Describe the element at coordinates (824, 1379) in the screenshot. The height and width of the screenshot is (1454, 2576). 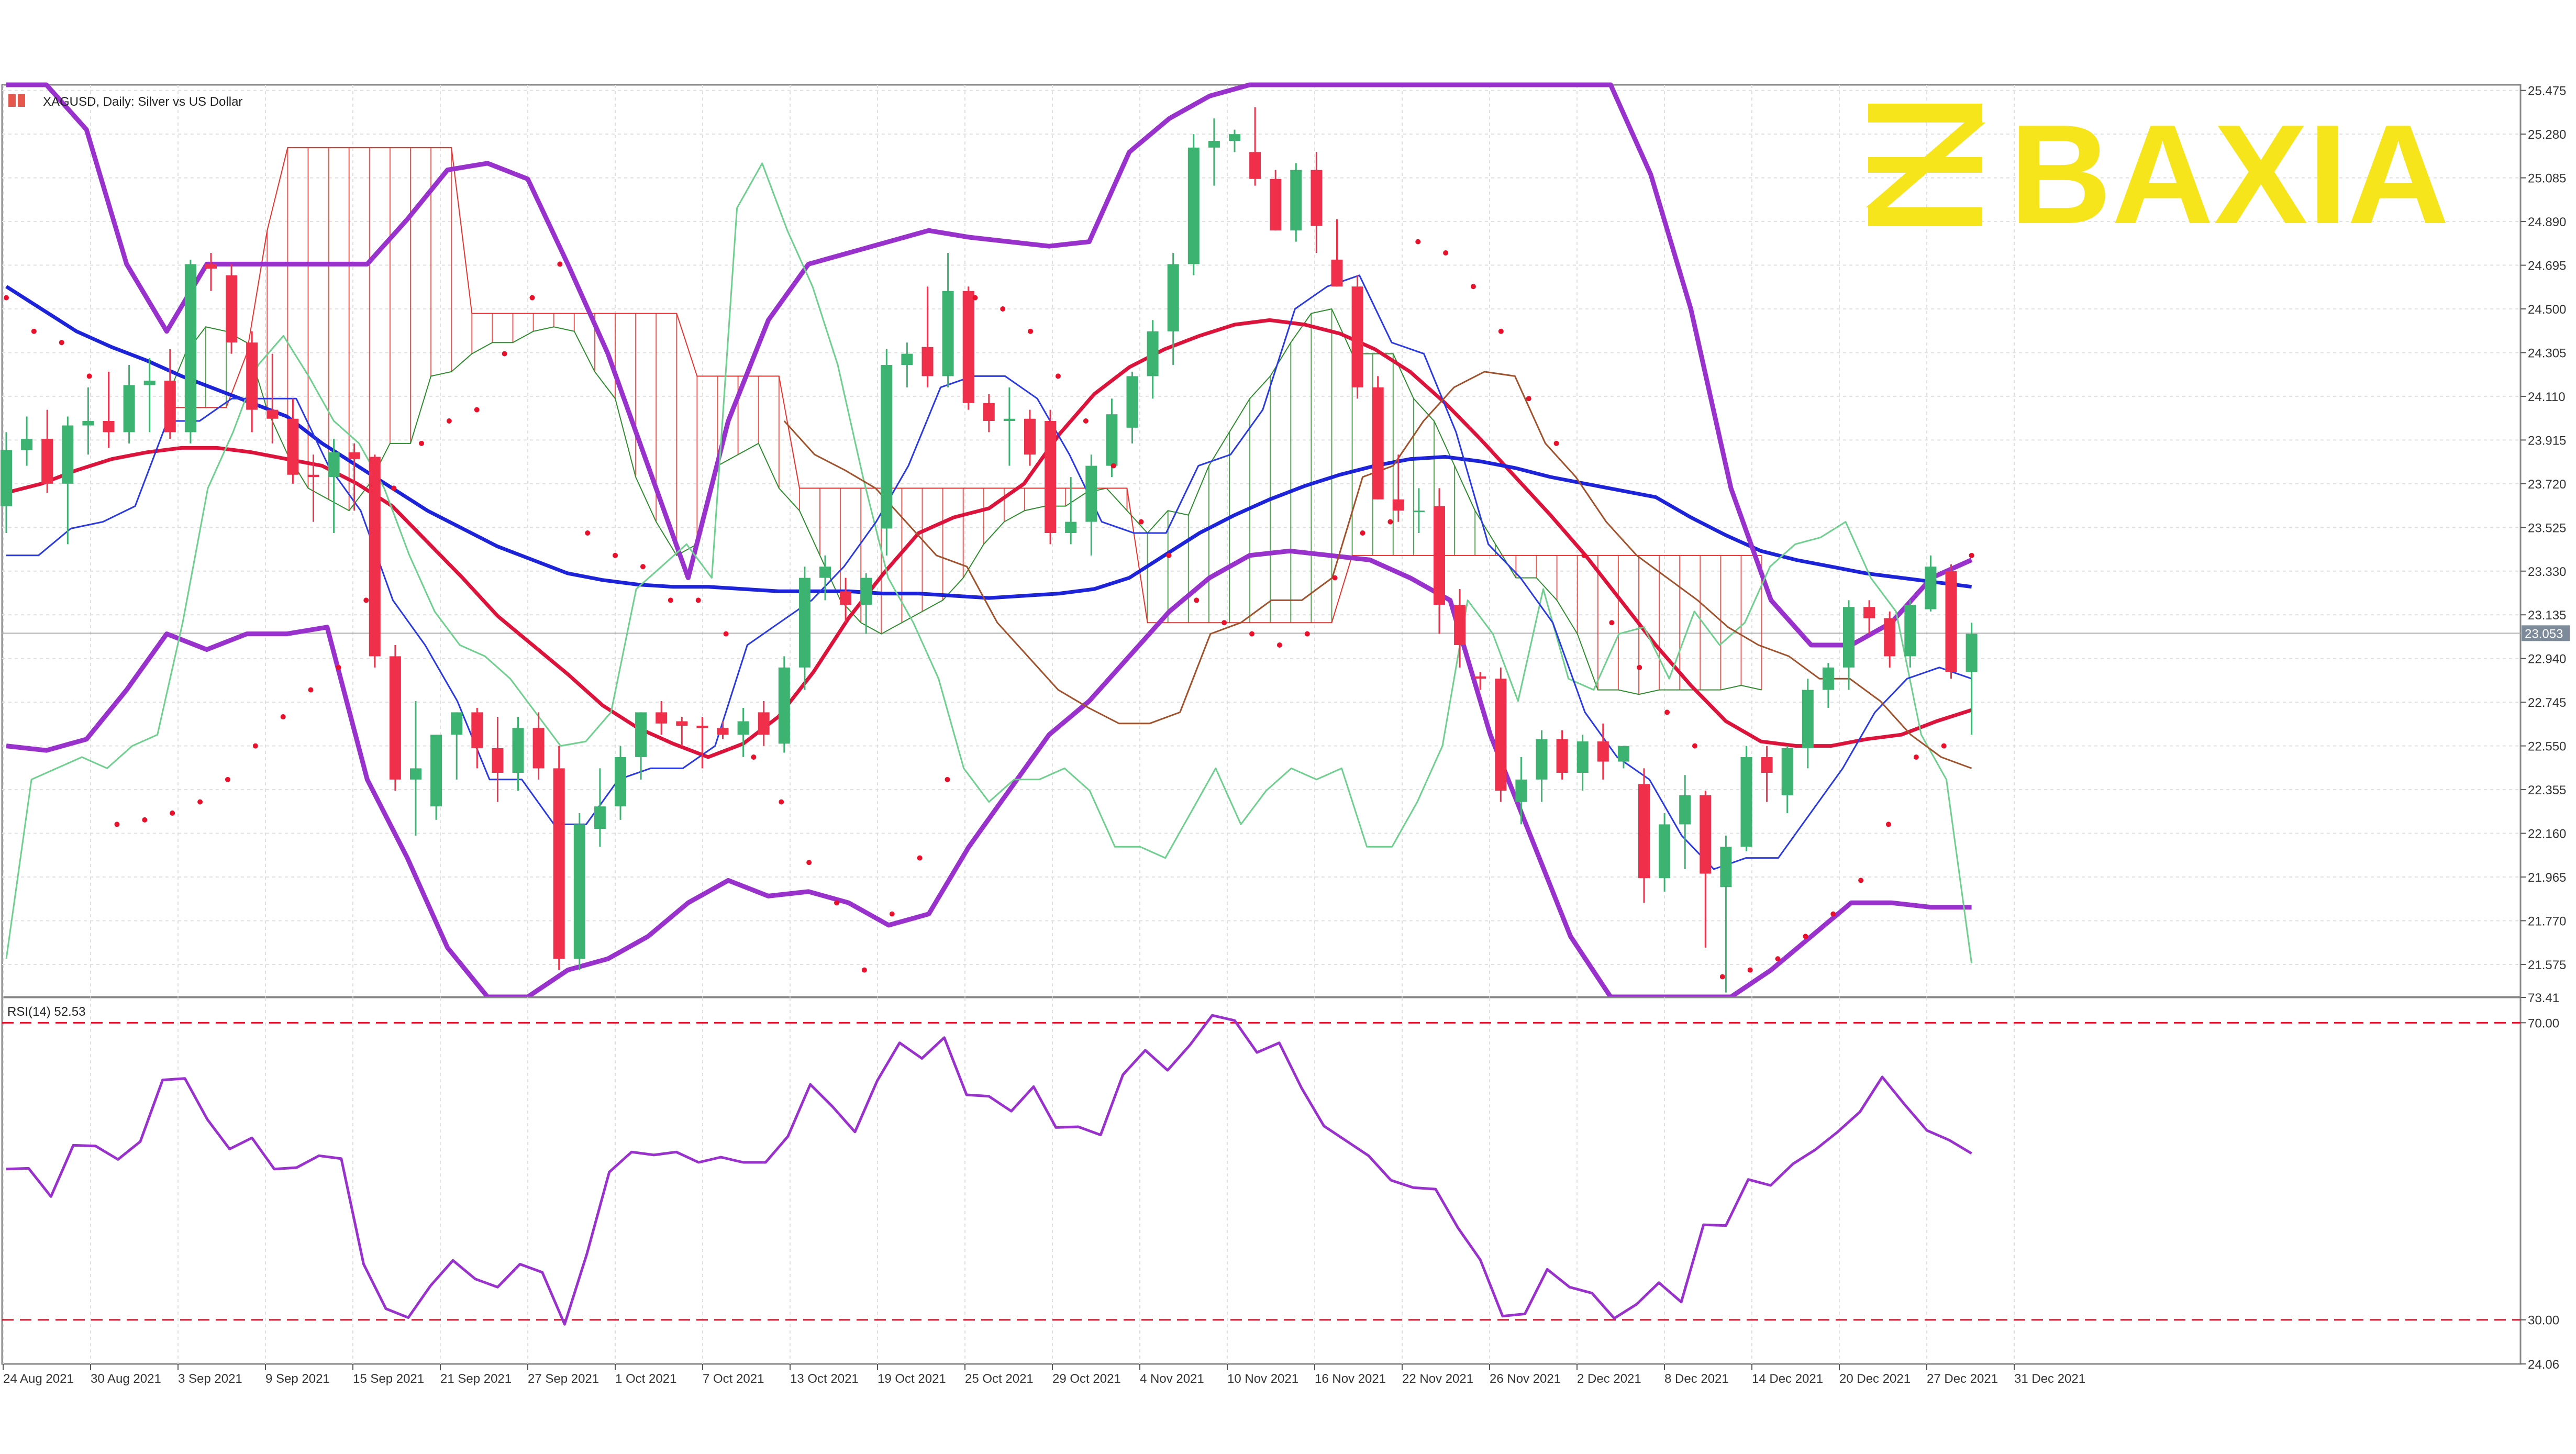
I see `time-tick-label: 13 Oct 2021` at that location.